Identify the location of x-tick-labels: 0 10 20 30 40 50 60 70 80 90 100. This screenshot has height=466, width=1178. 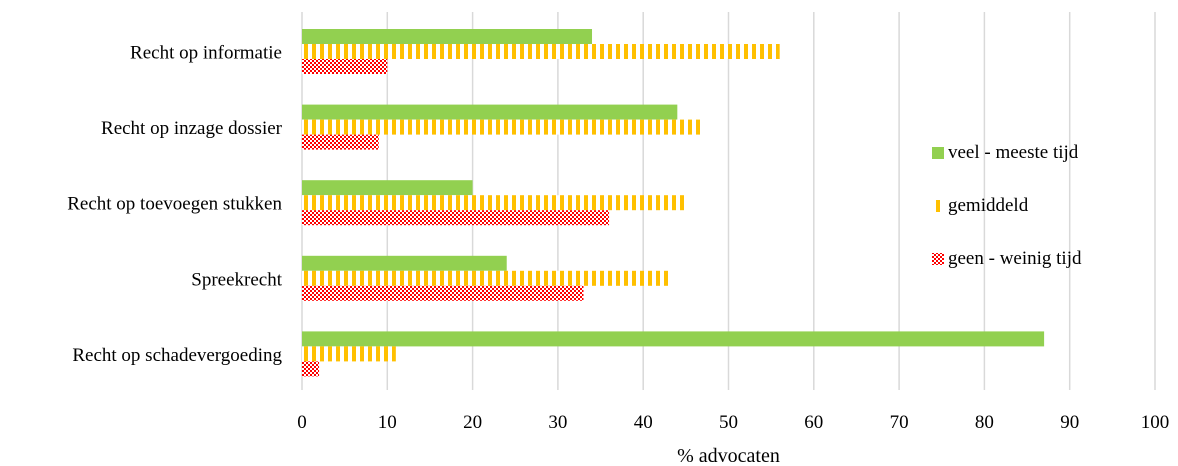
(733, 422).